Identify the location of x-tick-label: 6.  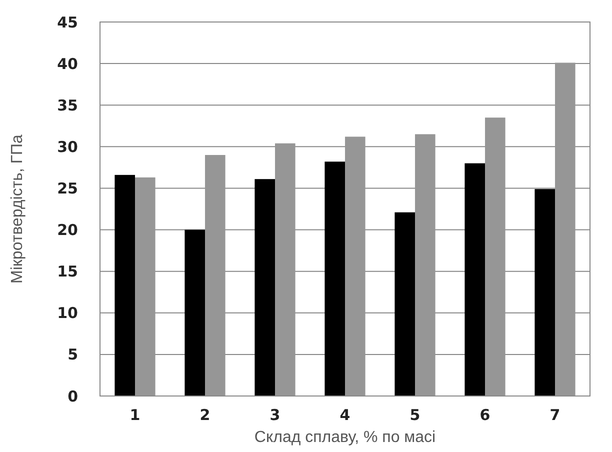
(485, 415).